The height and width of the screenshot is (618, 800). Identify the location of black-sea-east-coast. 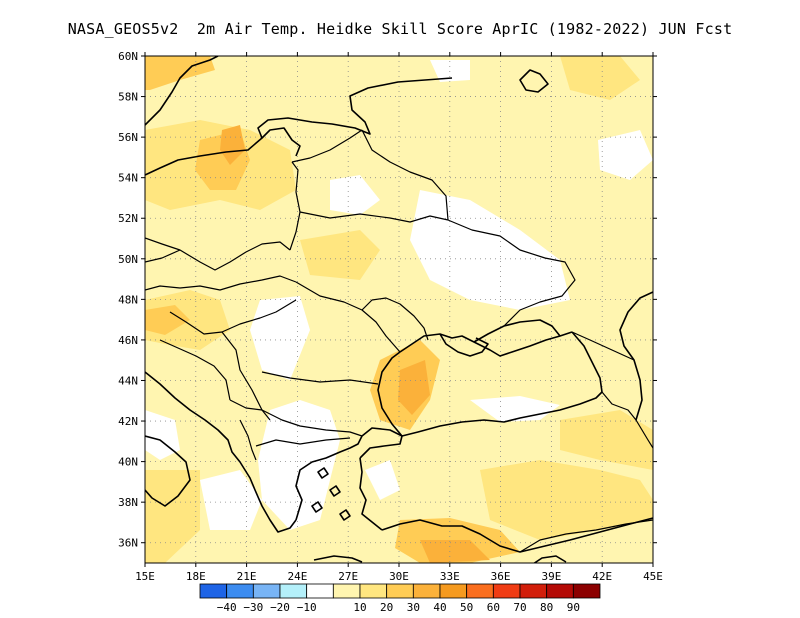
(587, 362).